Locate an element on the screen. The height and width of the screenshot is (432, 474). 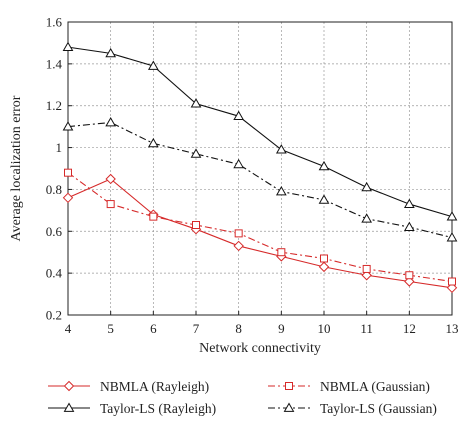
legend-item: NBMLA (Gaussian) is located at coordinates (349, 386).